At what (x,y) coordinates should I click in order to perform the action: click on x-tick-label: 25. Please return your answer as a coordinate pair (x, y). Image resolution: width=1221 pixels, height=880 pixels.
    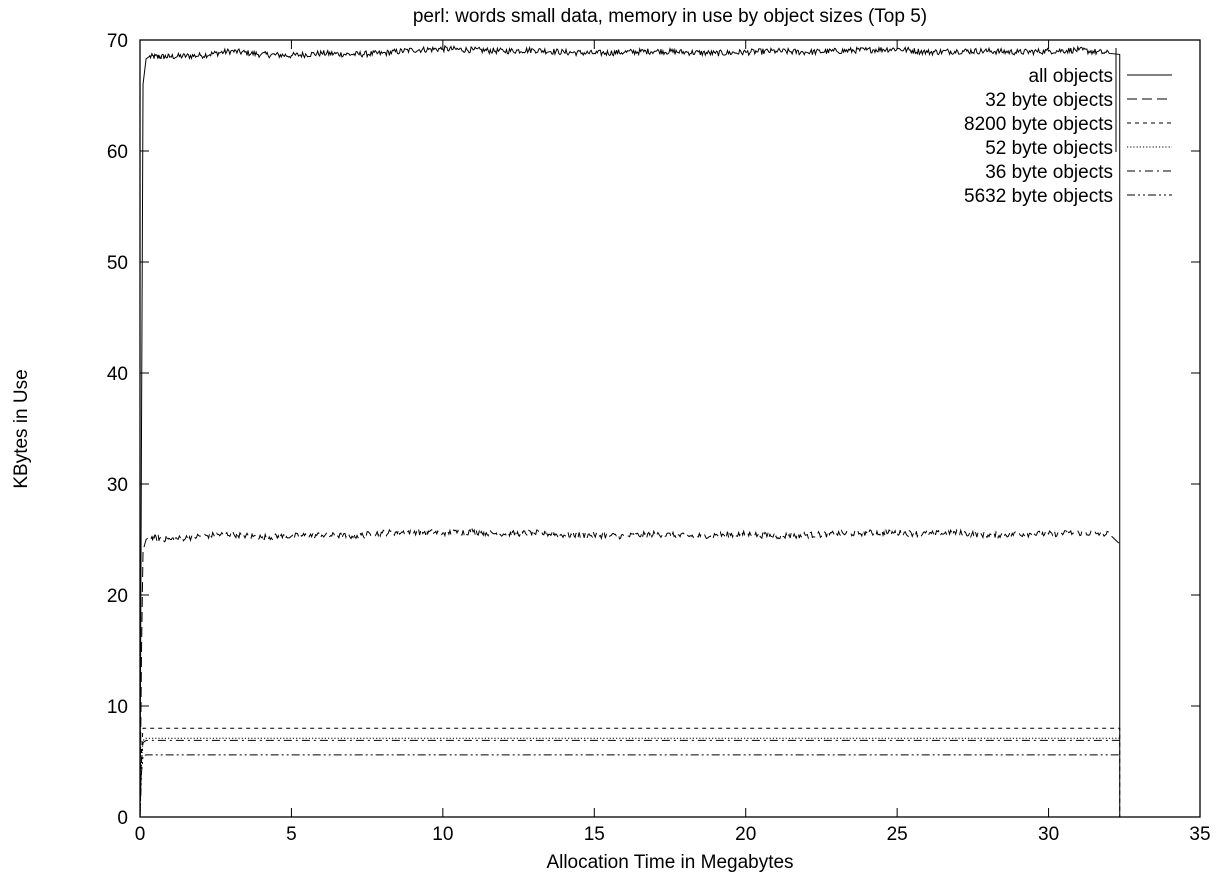
    Looking at the image, I should click on (897, 834).